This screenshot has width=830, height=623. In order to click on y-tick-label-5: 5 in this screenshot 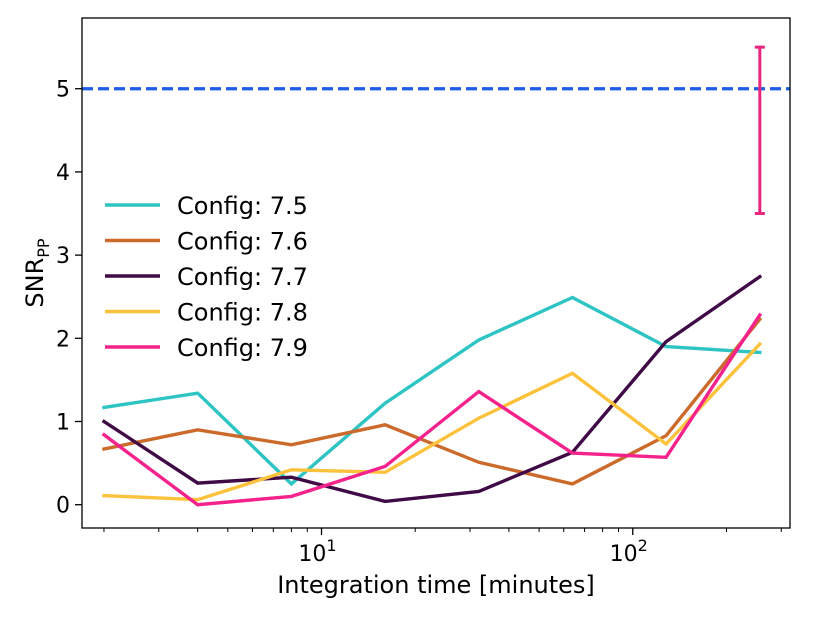, I will do `click(63, 90)`.